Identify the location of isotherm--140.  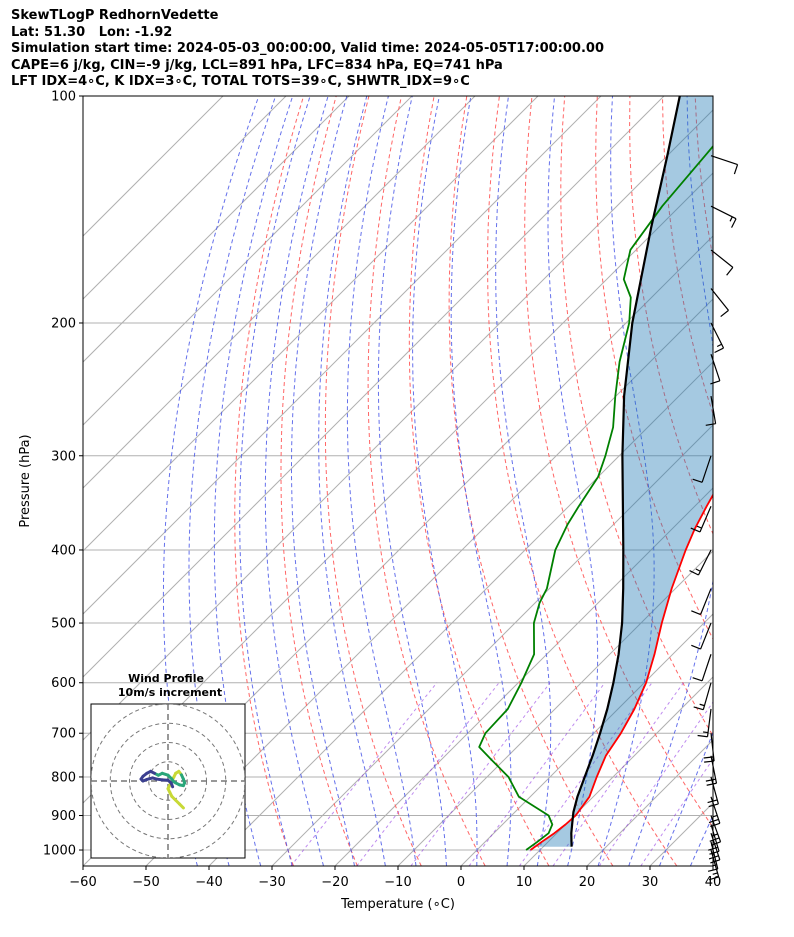
(216, 229).